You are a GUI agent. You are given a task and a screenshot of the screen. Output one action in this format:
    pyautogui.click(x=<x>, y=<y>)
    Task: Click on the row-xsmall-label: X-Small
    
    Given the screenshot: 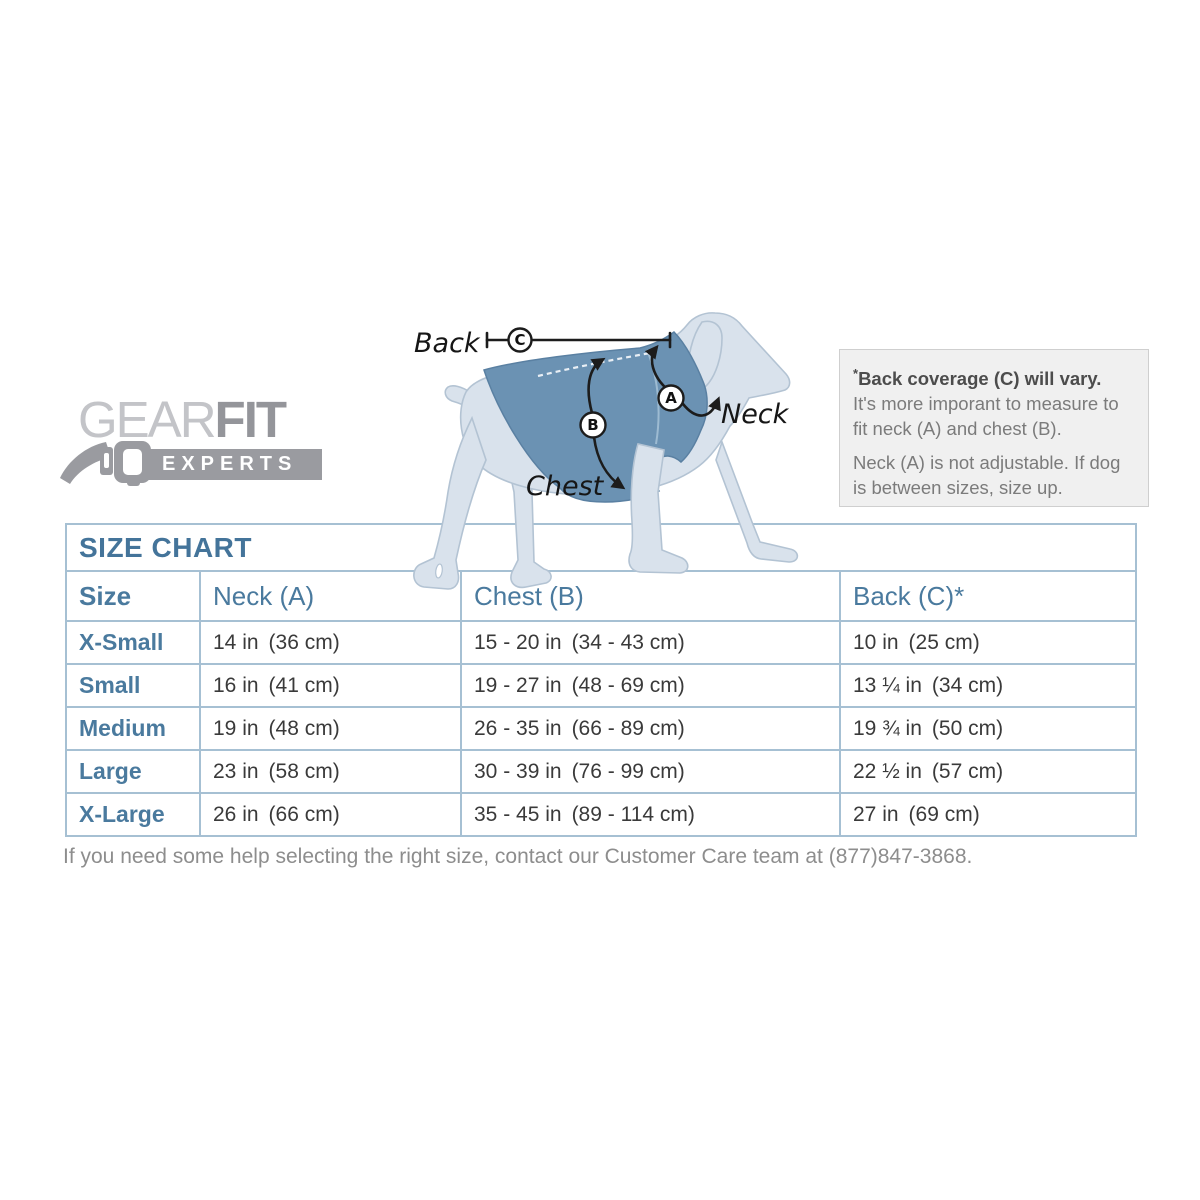 What is the action you would take?
    pyautogui.click(x=133, y=641)
    